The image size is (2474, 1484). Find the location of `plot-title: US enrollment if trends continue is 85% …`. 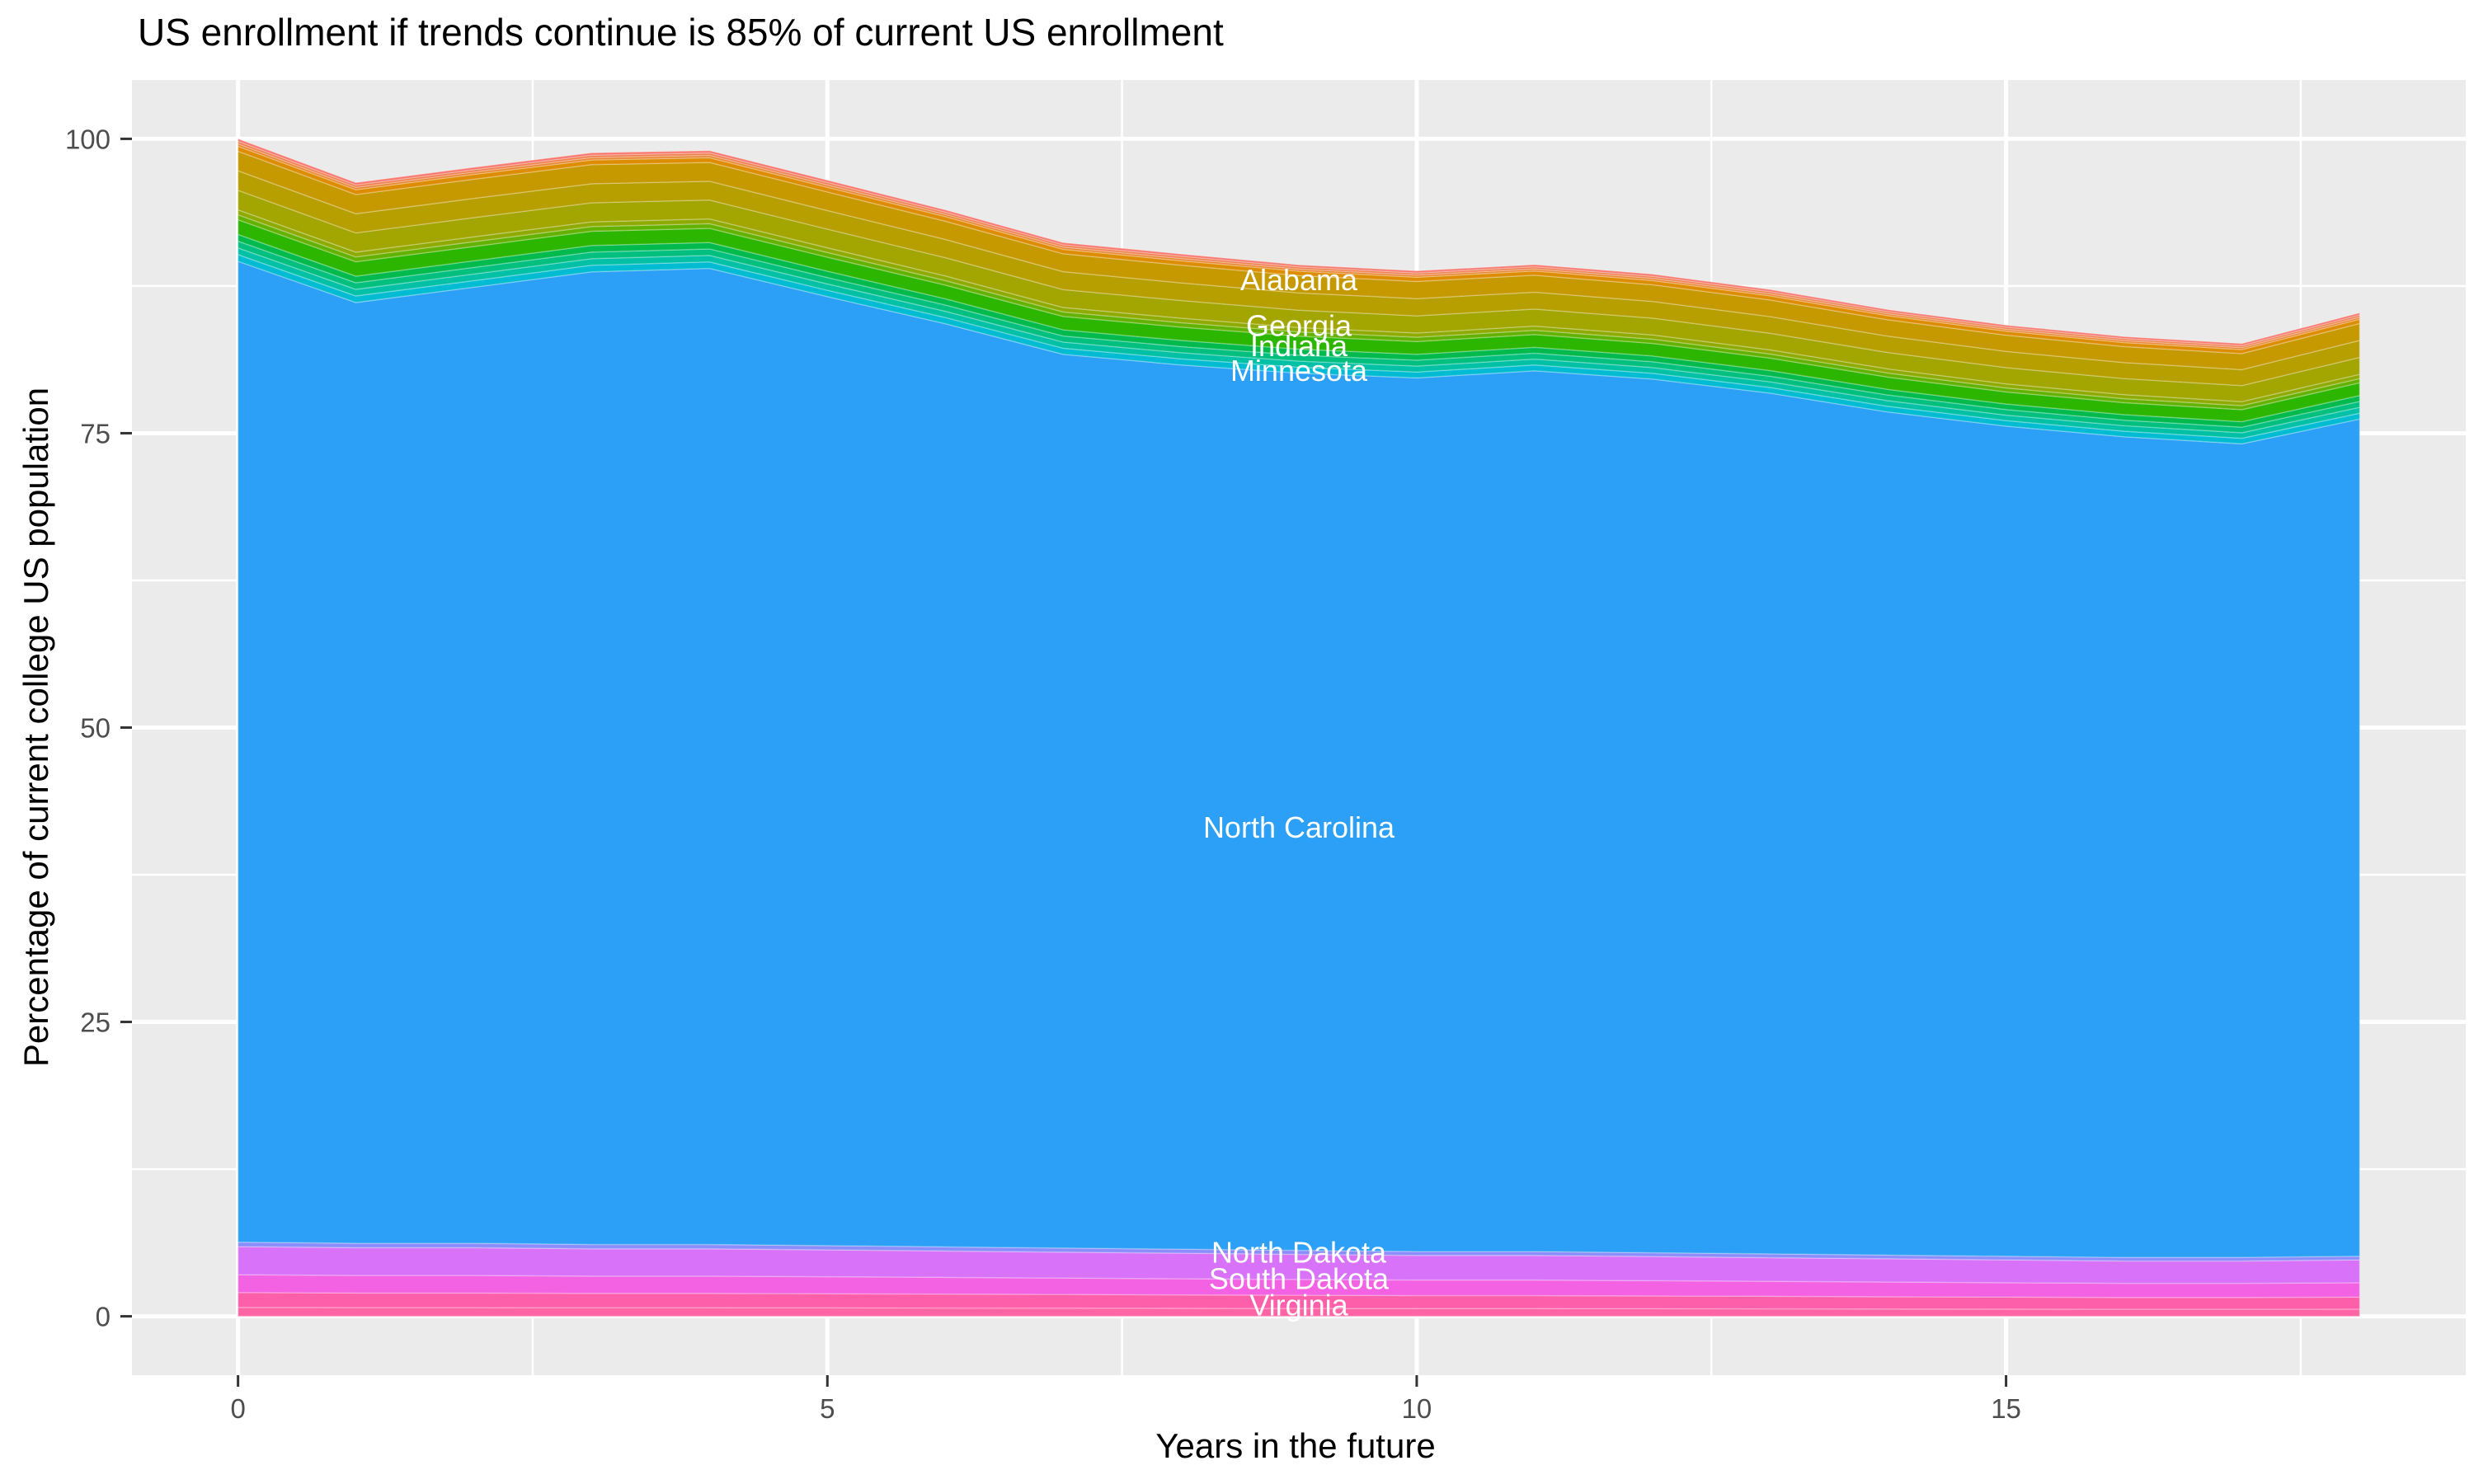

plot-title: US enrollment if trends continue is 85% … is located at coordinates (681, 32).